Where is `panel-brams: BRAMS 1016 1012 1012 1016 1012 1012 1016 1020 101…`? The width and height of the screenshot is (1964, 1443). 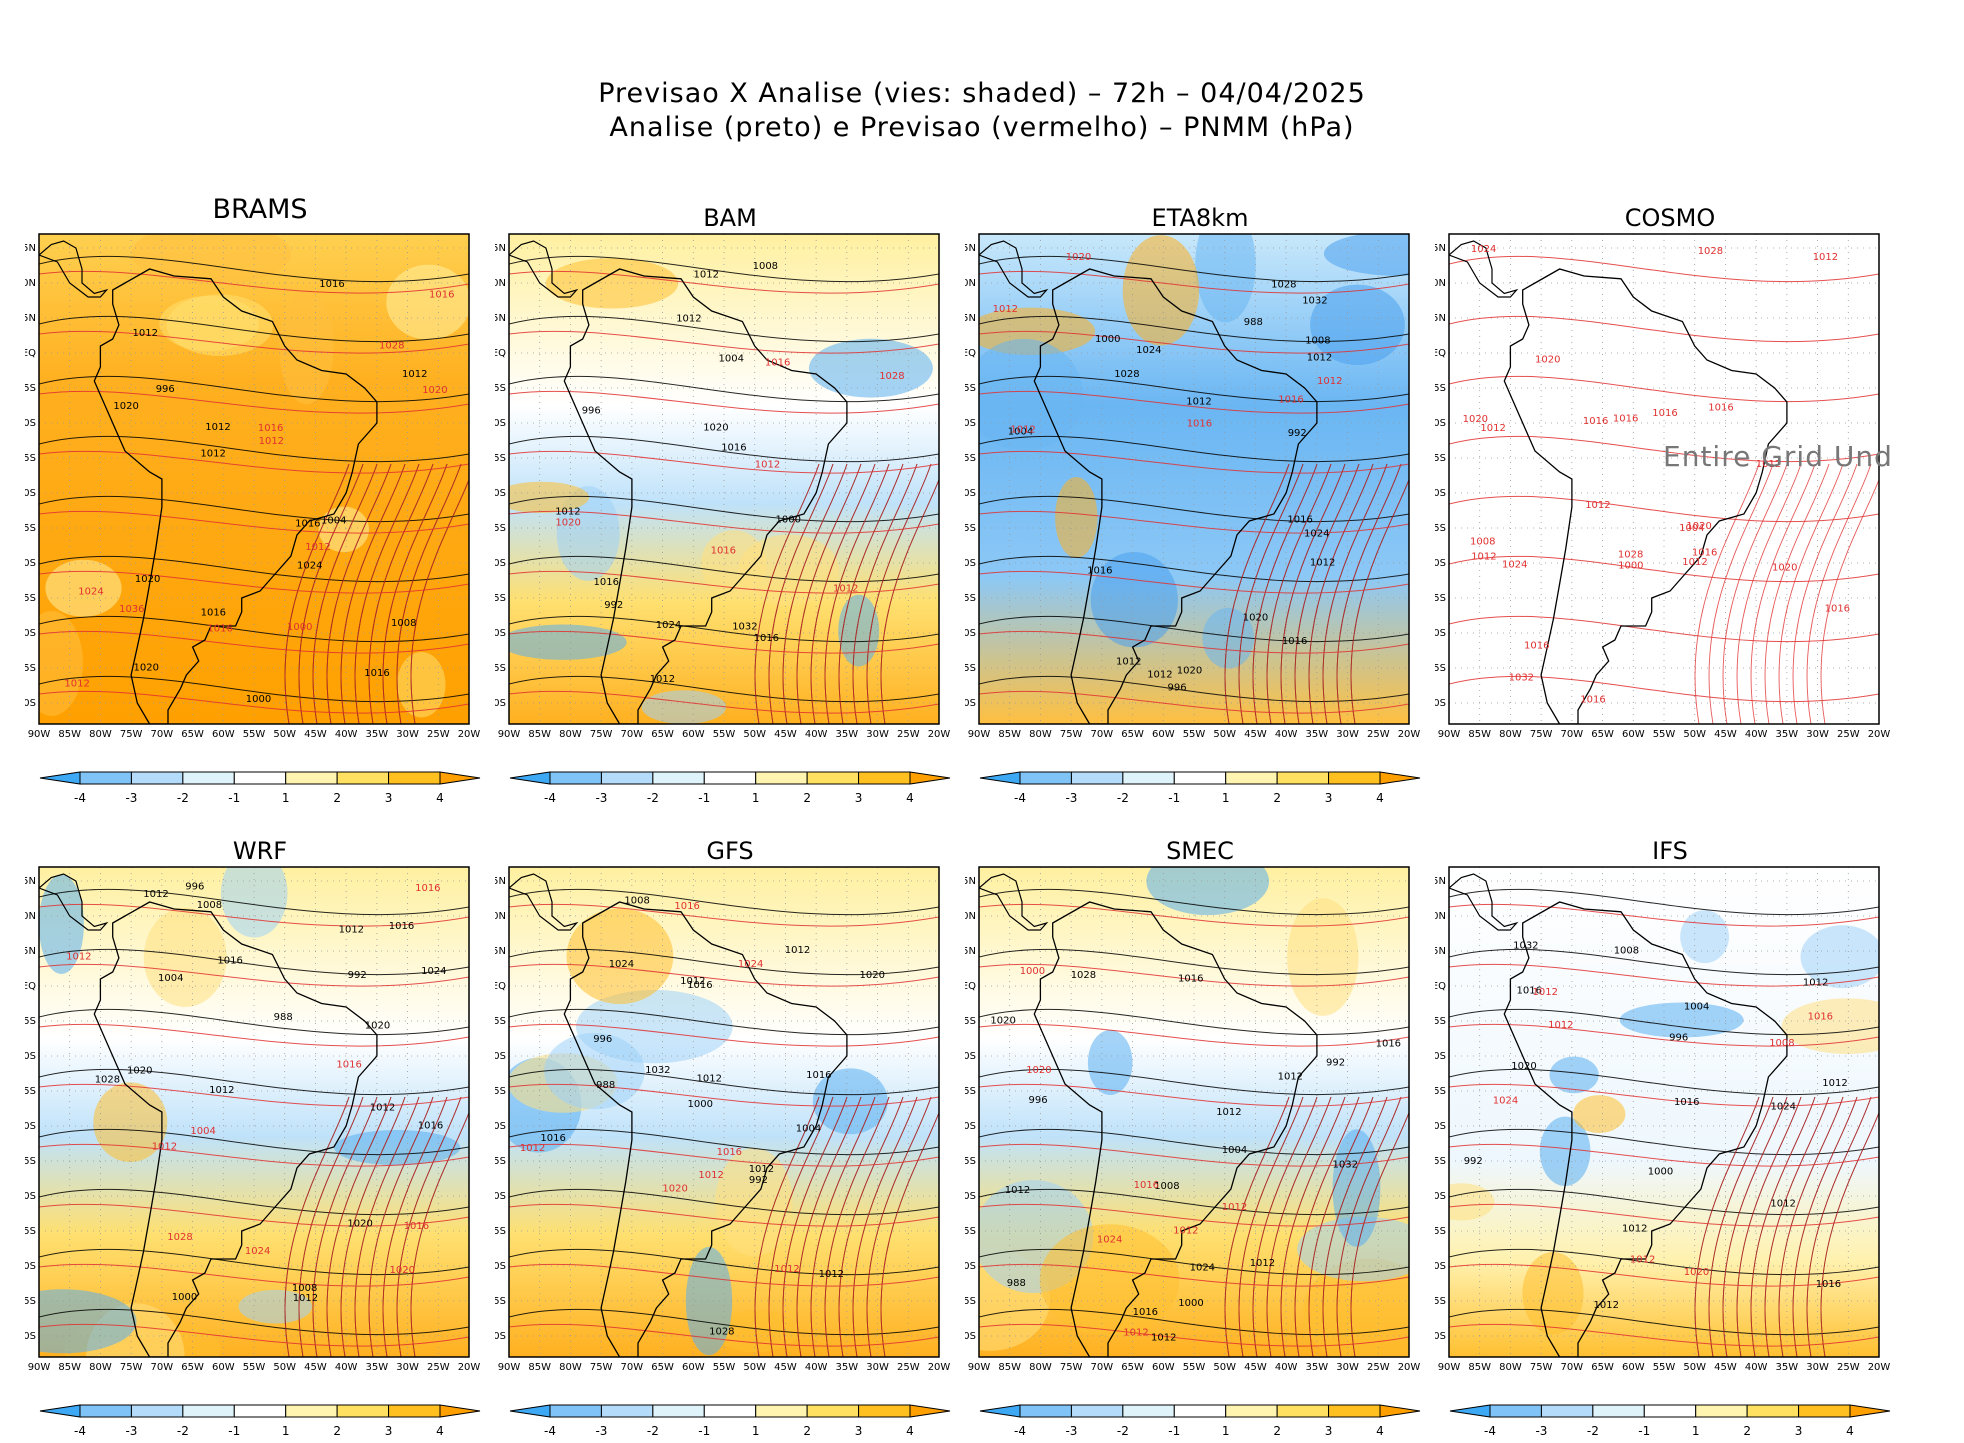 panel-brams: BRAMS 1016 1012 1012 1016 1012 1012 1016 1020 101… is located at coordinates (260, 500).